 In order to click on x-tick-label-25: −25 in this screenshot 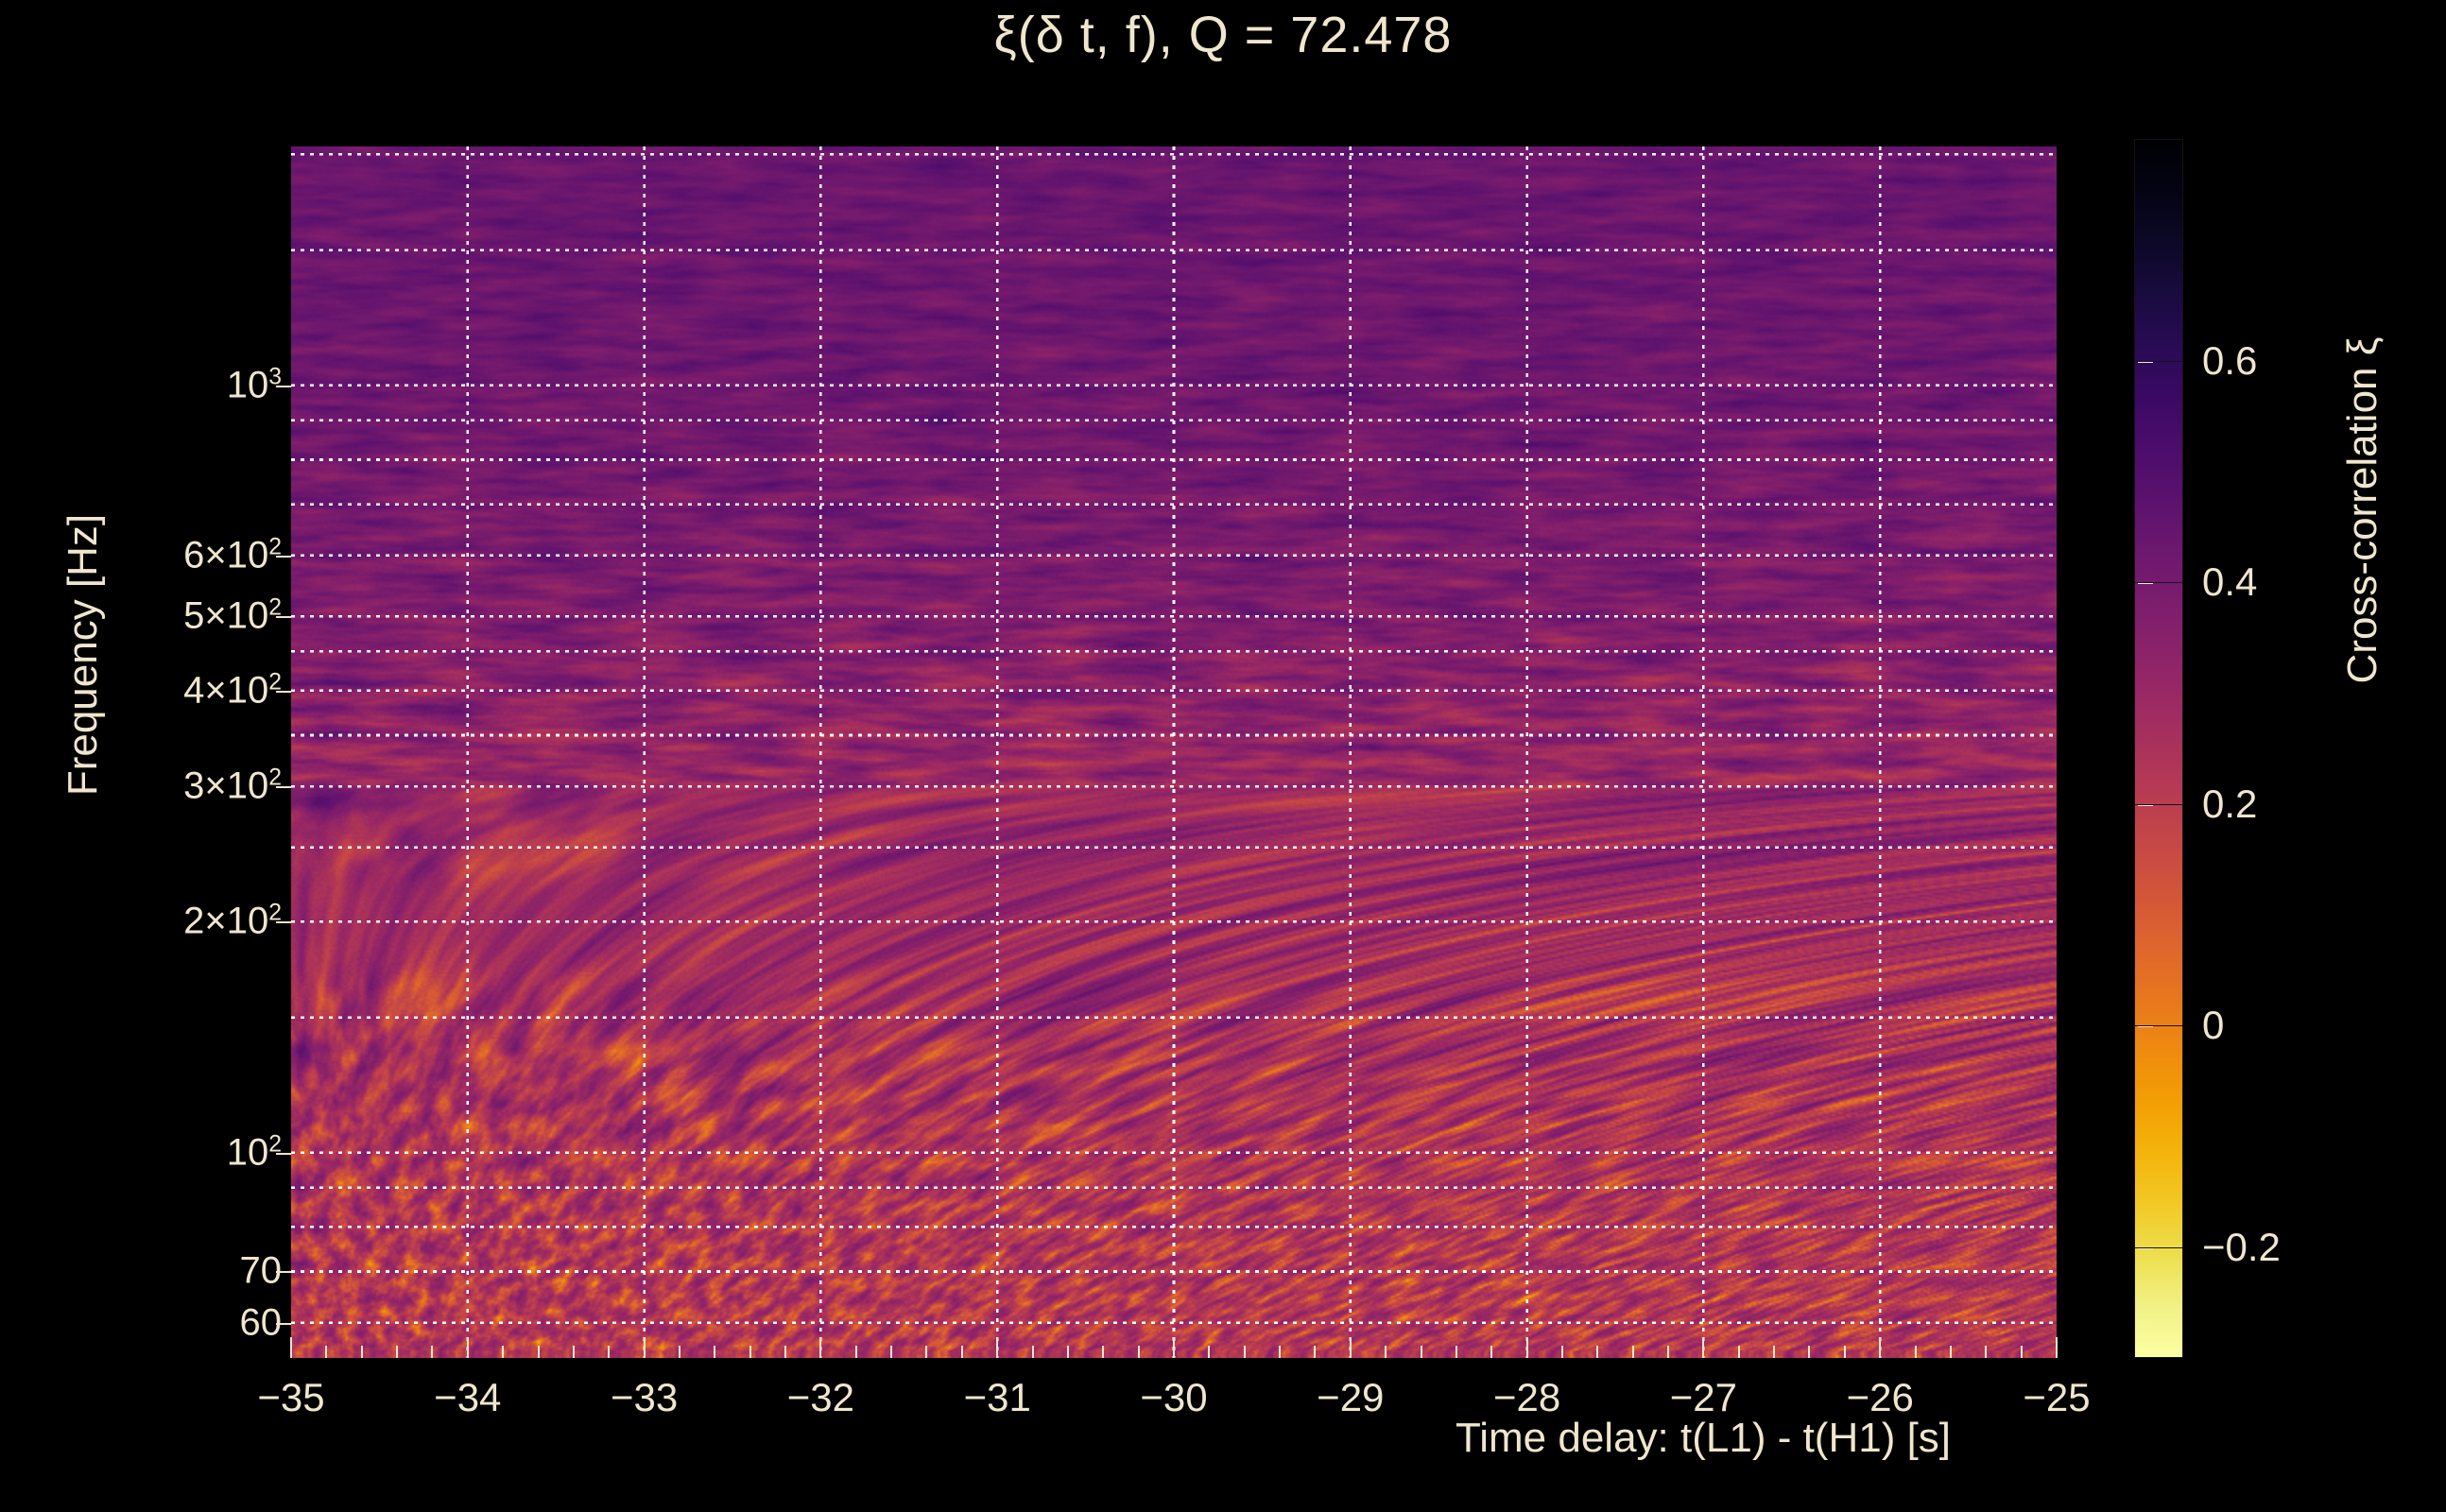, I will do `click(2057, 1397)`.